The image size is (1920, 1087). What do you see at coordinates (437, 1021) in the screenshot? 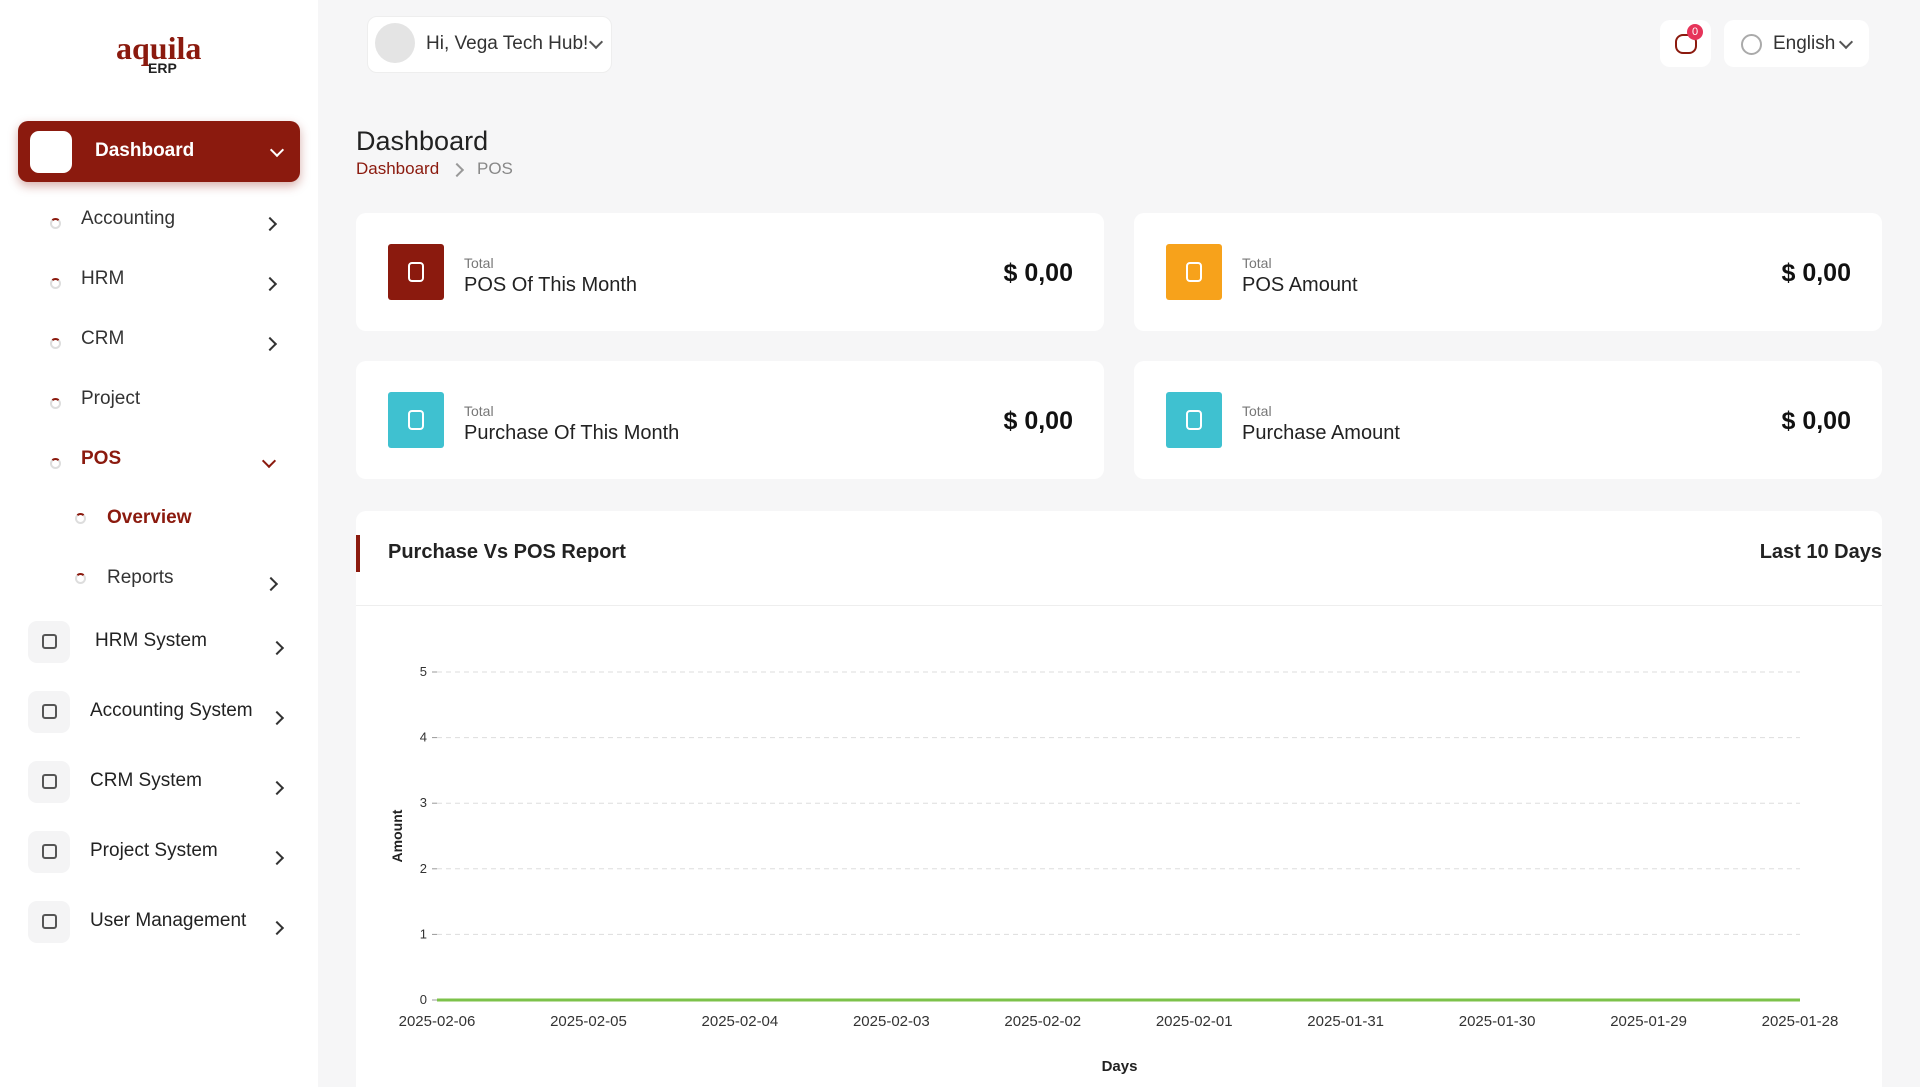
I see `x-tick-label: 2025-02-06` at bounding box center [437, 1021].